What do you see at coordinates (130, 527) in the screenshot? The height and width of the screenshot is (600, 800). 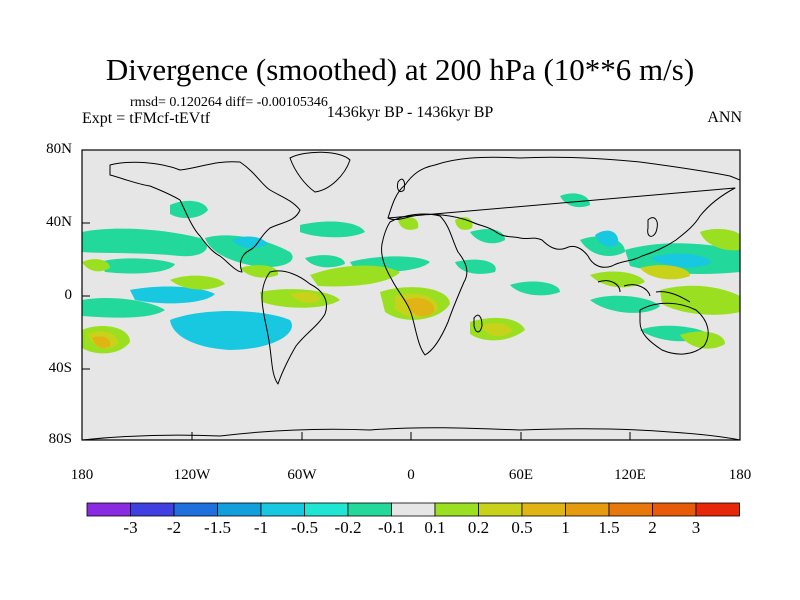 I see `colorbar-label: -3` at bounding box center [130, 527].